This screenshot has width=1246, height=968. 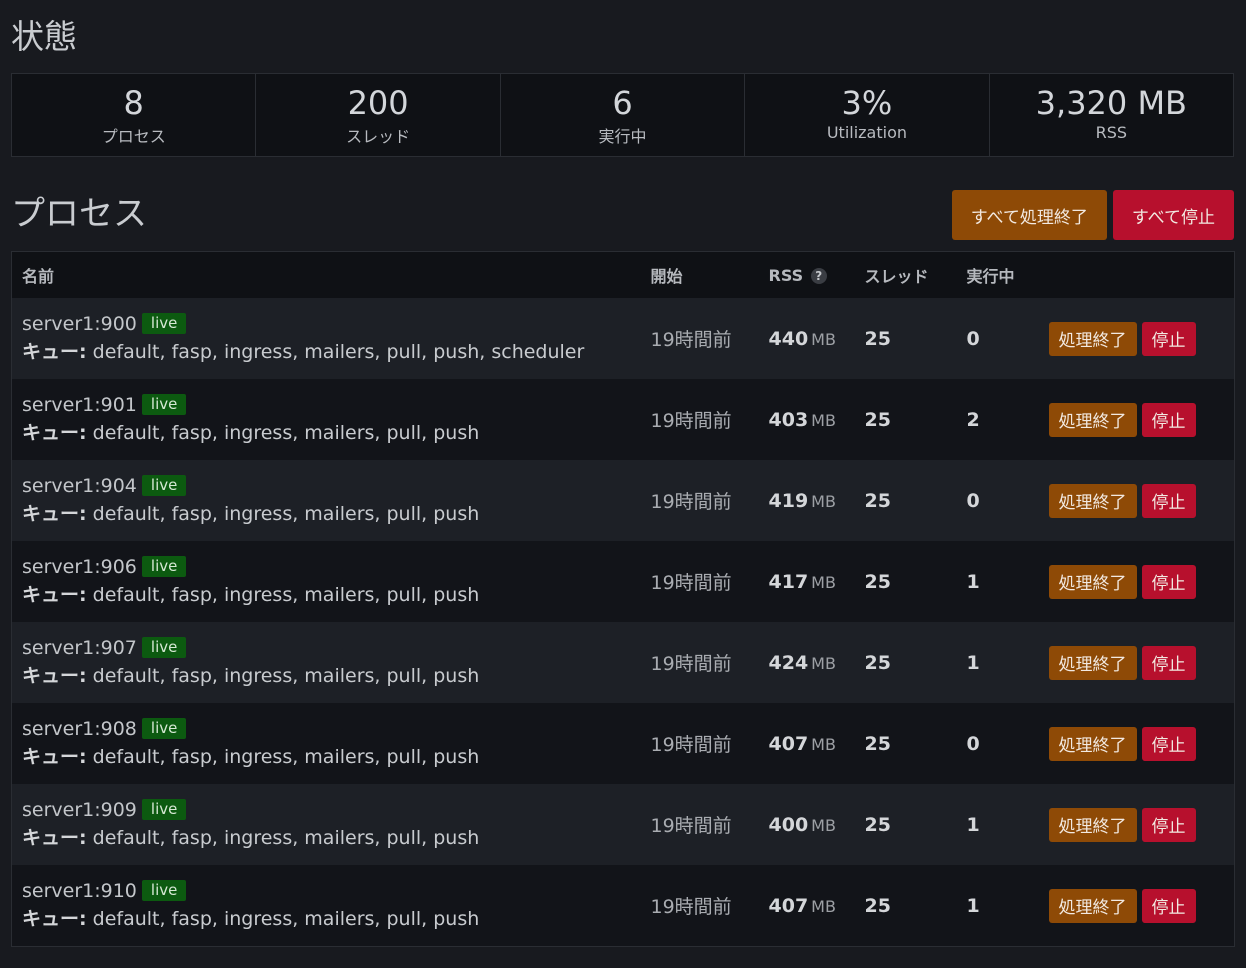 I want to click on process-identity: server1:901 live, so click(x=336, y=405).